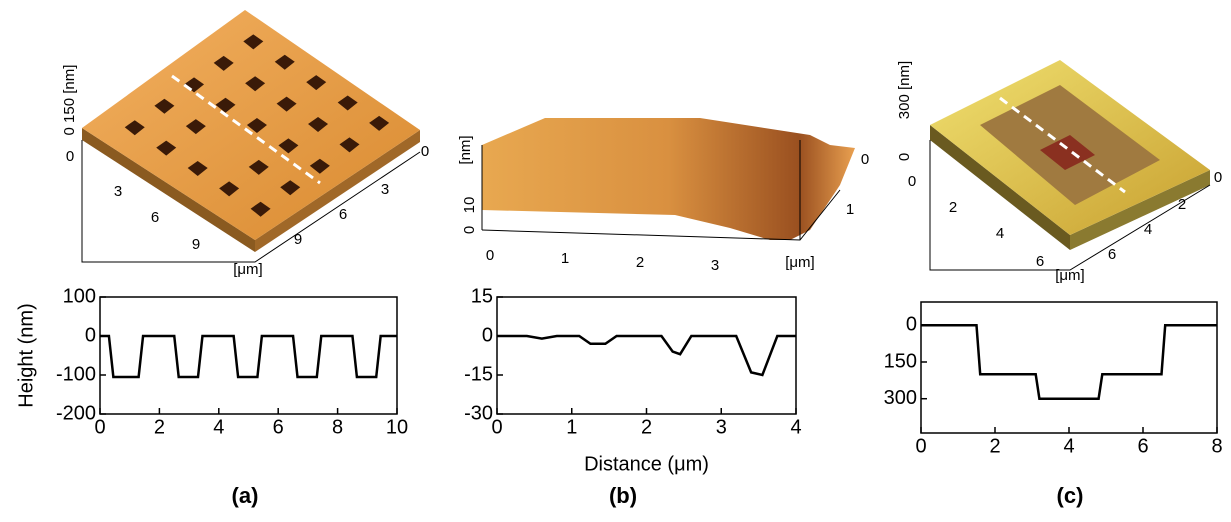  I want to click on y-tick-label: 150, so click(900, 361).